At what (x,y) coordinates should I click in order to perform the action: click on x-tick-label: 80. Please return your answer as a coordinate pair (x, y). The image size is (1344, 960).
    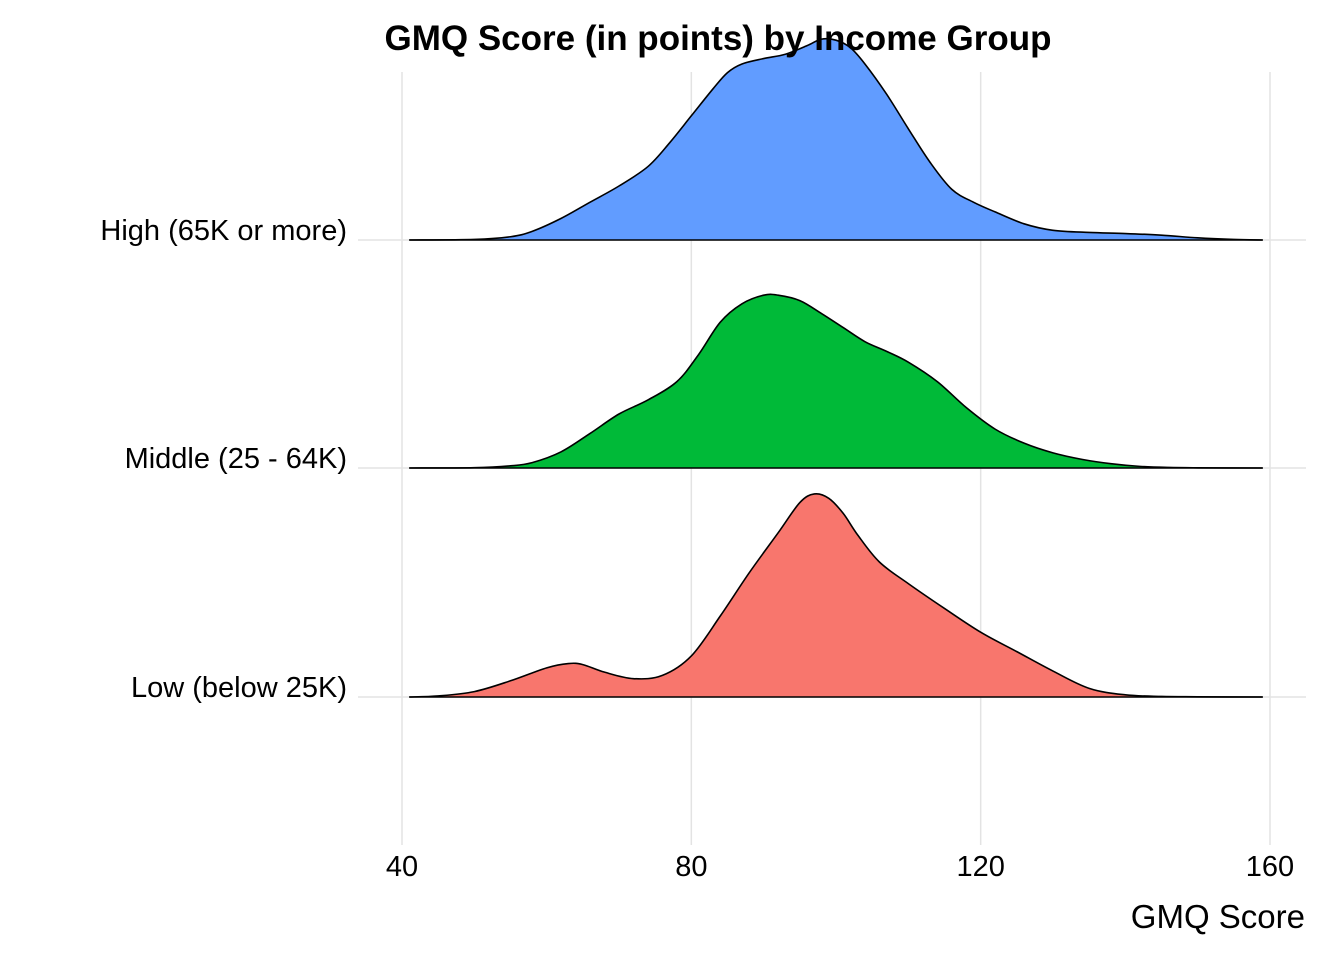
    Looking at the image, I should click on (691, 867).